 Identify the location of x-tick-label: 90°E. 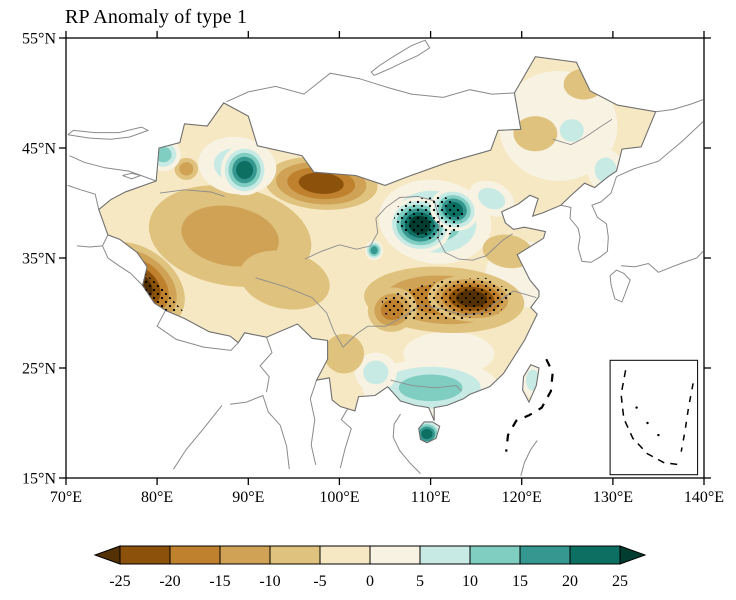
(248, 497).